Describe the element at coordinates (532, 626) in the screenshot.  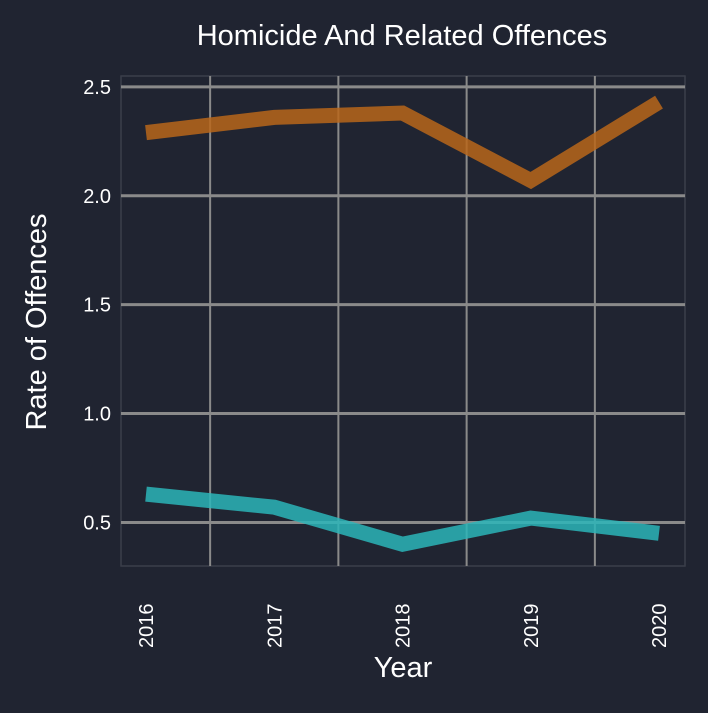
I see `x-tick-label: 2019` at that location.